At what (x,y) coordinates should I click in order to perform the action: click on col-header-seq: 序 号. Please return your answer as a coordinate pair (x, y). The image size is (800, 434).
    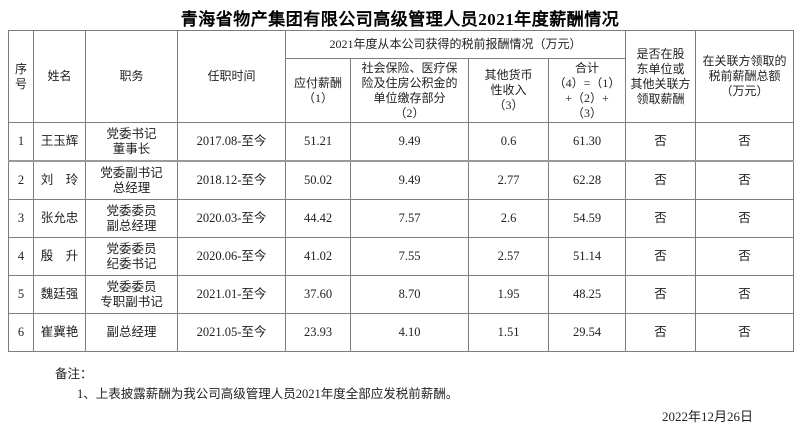
    Looking at the image, I should click on (21, 76).